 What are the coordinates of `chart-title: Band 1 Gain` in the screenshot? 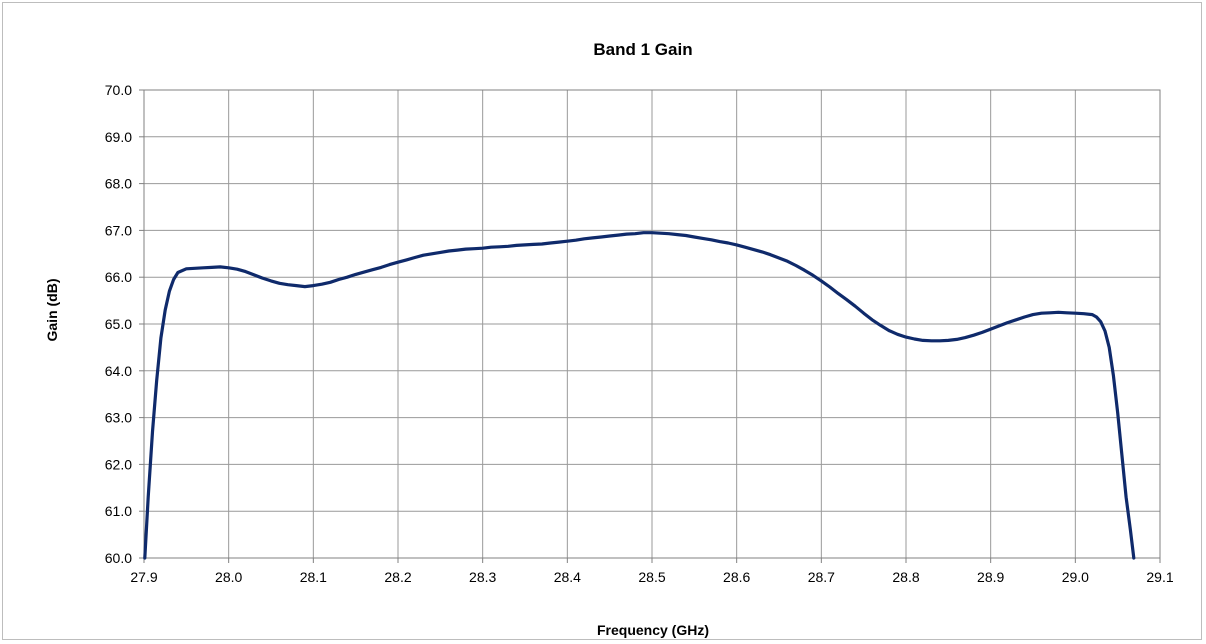 It's located at (642, 49).